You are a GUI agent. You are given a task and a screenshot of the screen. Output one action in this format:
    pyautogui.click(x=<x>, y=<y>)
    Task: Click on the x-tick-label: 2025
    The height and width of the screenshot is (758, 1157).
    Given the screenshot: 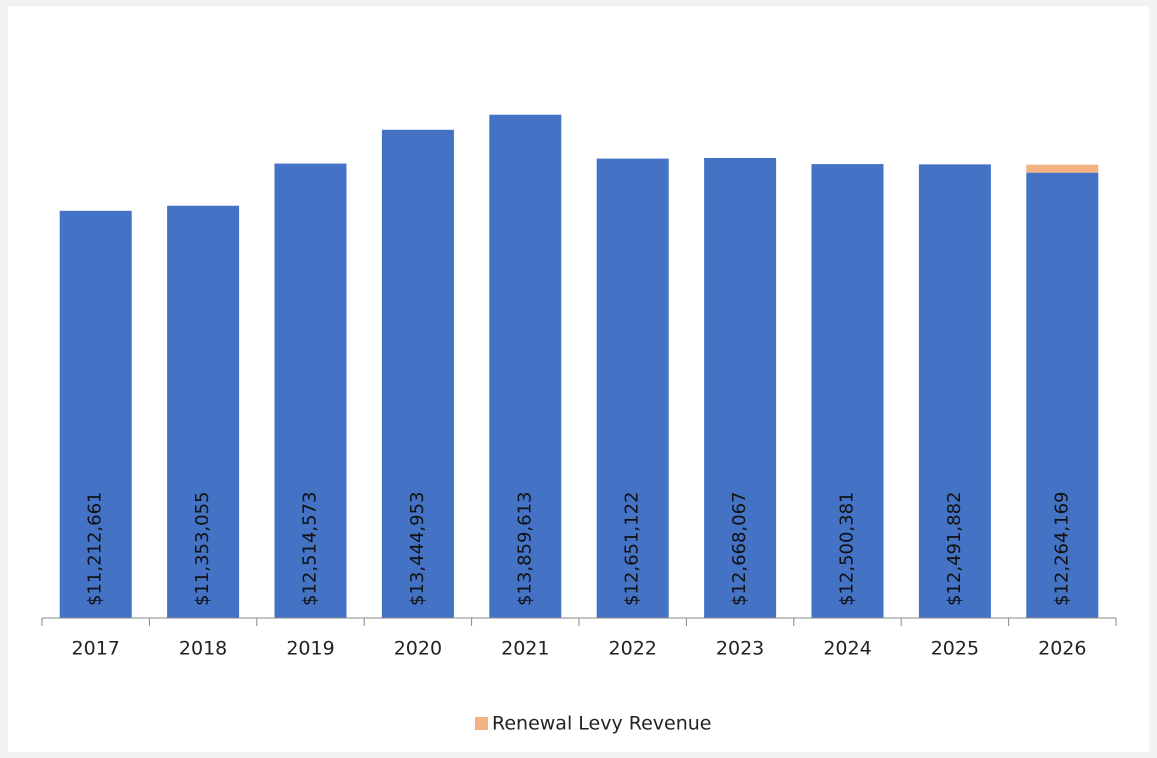 What is the action you would take?
    pyautogui.click(x=955, y=649)
    